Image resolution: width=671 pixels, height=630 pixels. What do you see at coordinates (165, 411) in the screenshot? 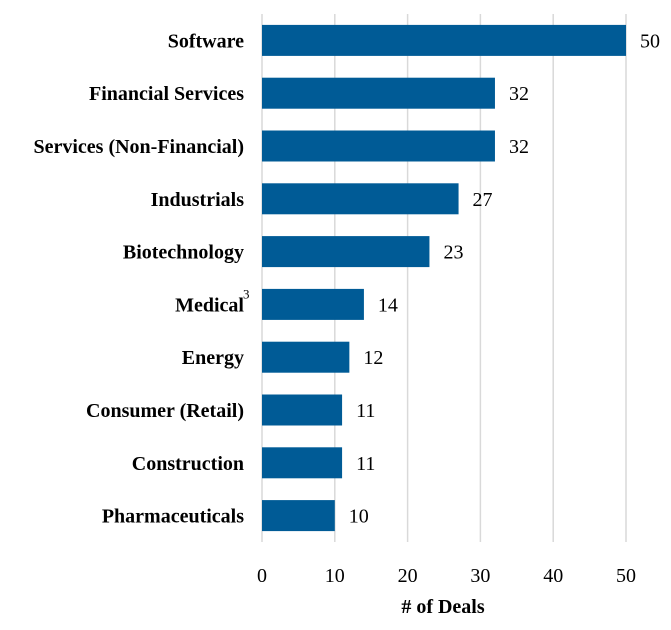
I see `category-label-8: Consumer (Retail)` at bounding box center [165, 411].